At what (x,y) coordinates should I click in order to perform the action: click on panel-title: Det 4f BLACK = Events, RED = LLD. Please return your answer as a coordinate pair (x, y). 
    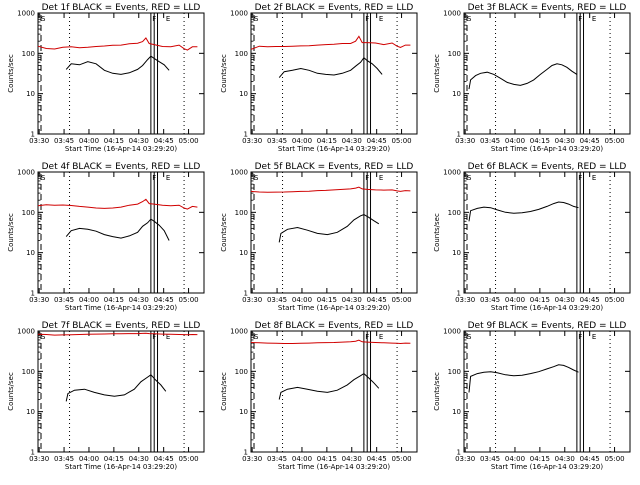
    Looking at the image, I should click on (121, 167).